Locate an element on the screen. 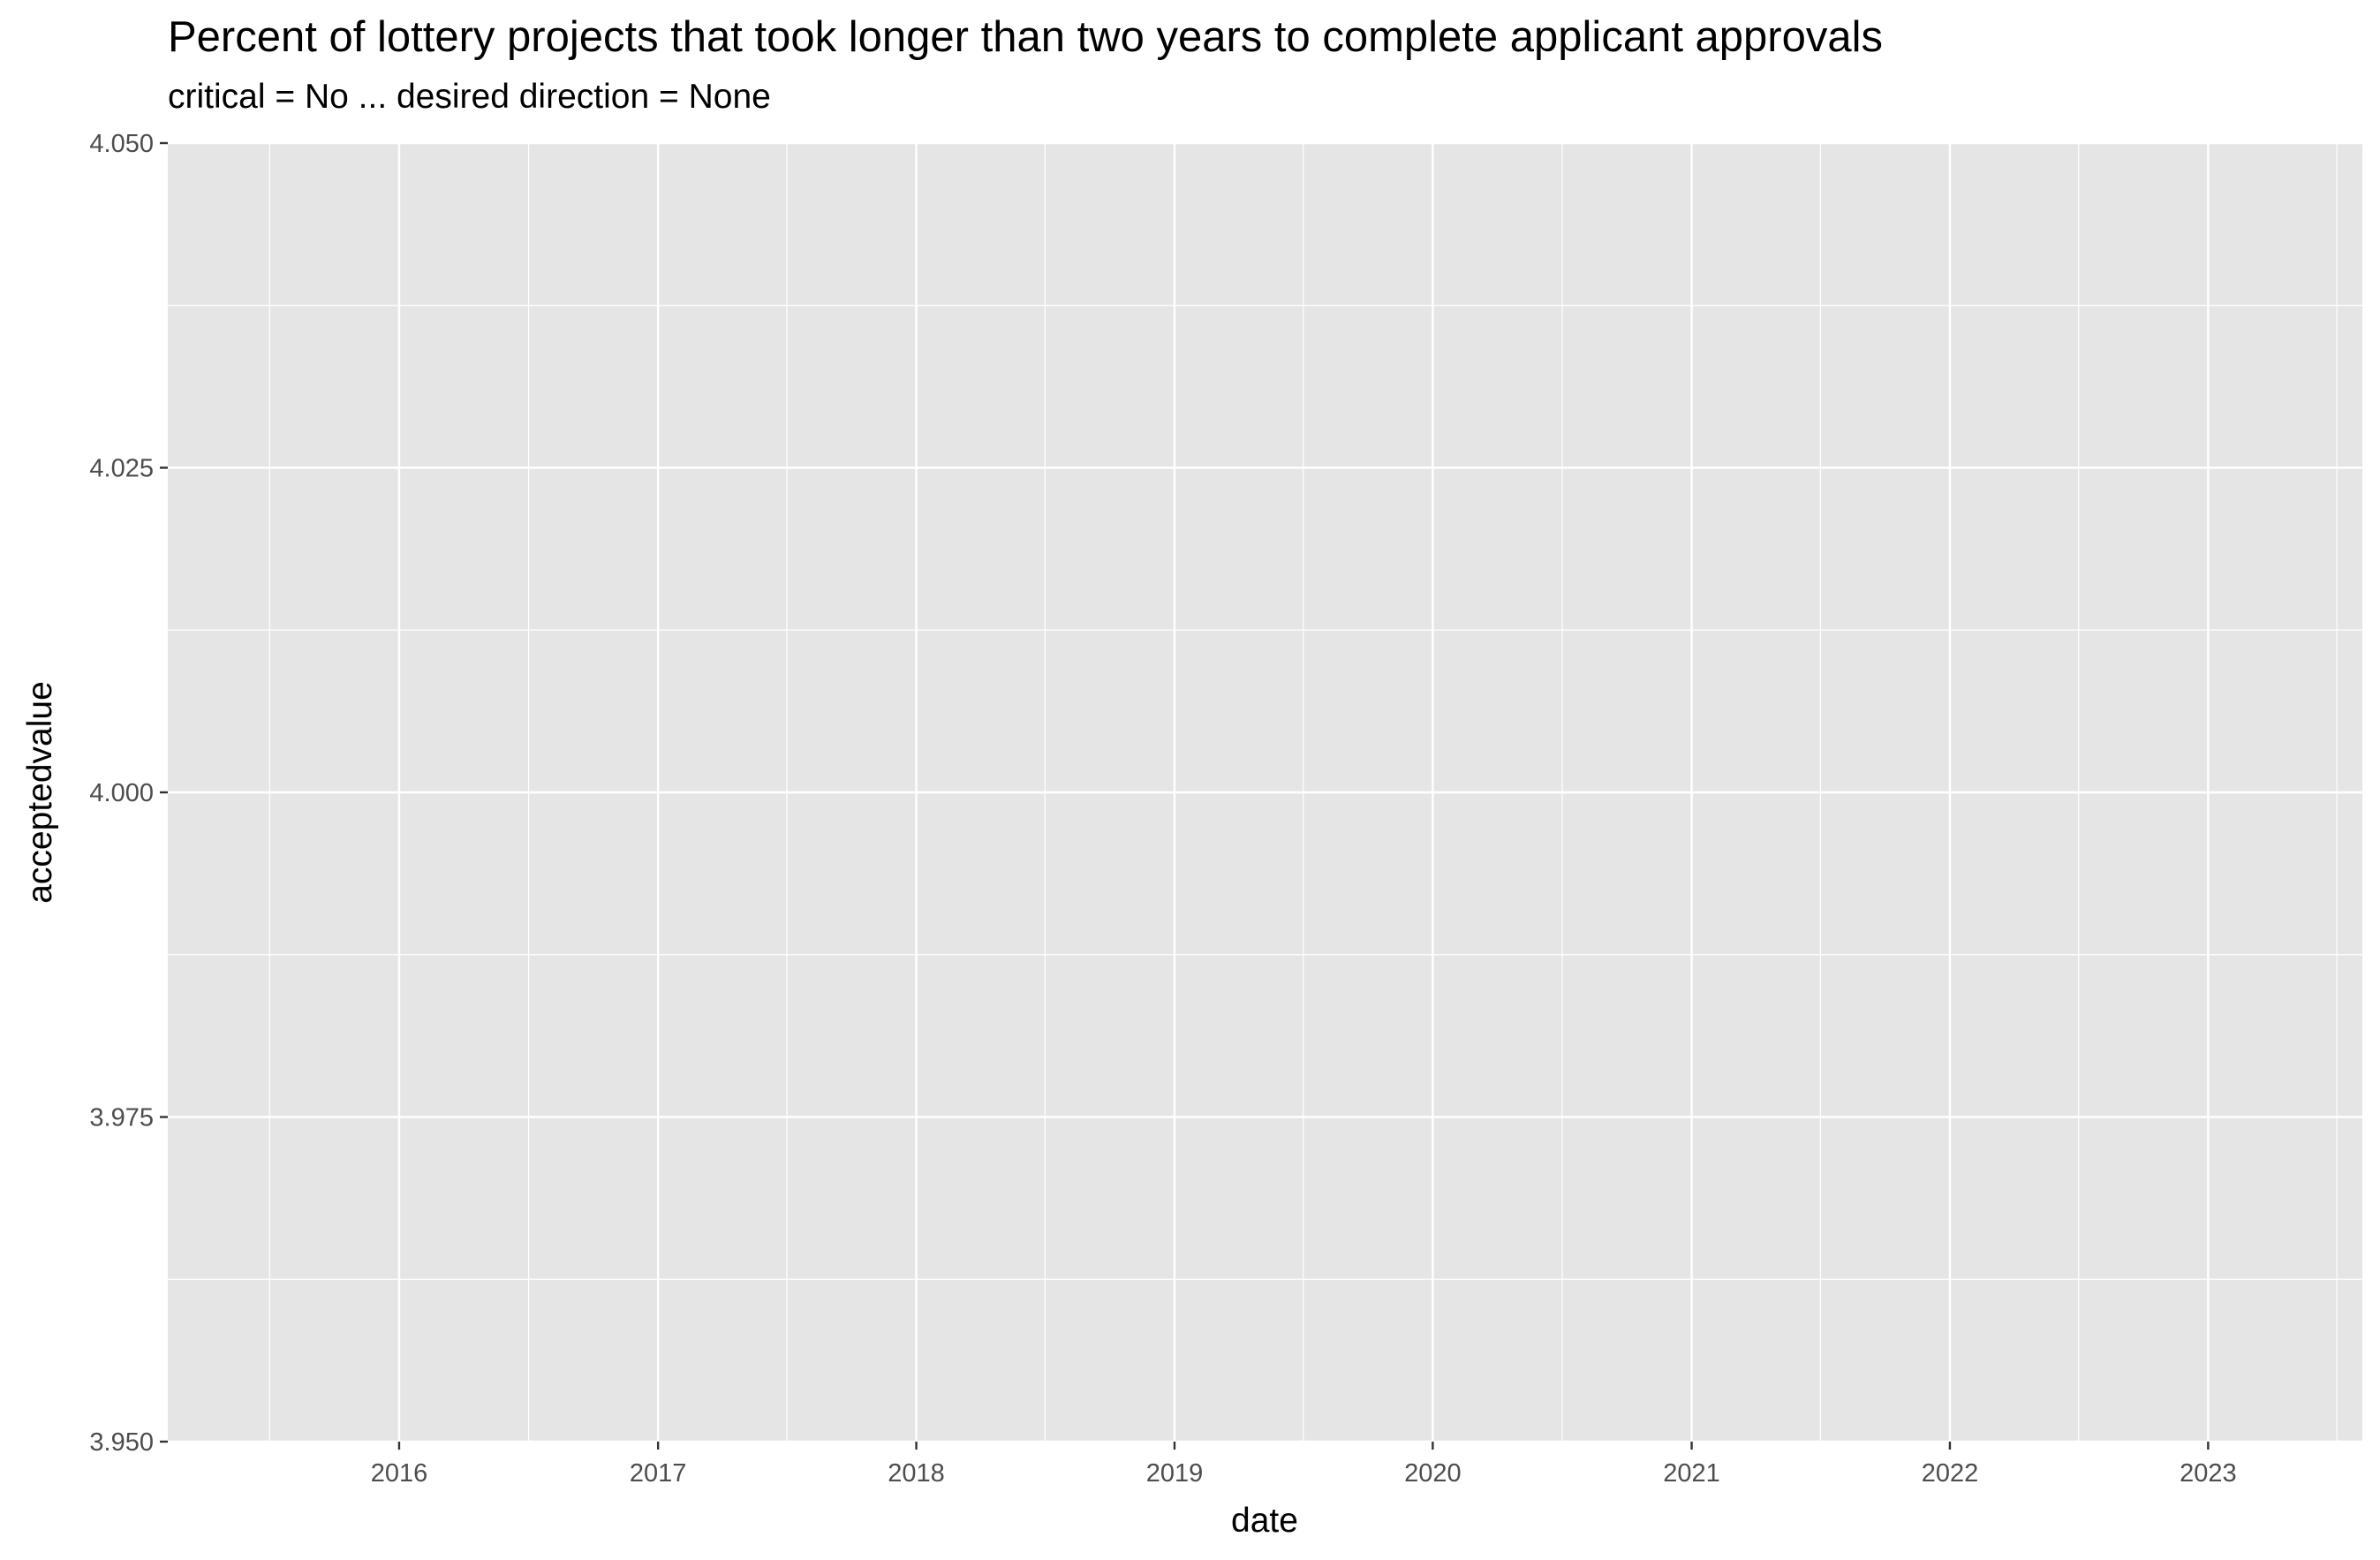  y-tick-label: 4.050 is located at coordinates (121, 144).